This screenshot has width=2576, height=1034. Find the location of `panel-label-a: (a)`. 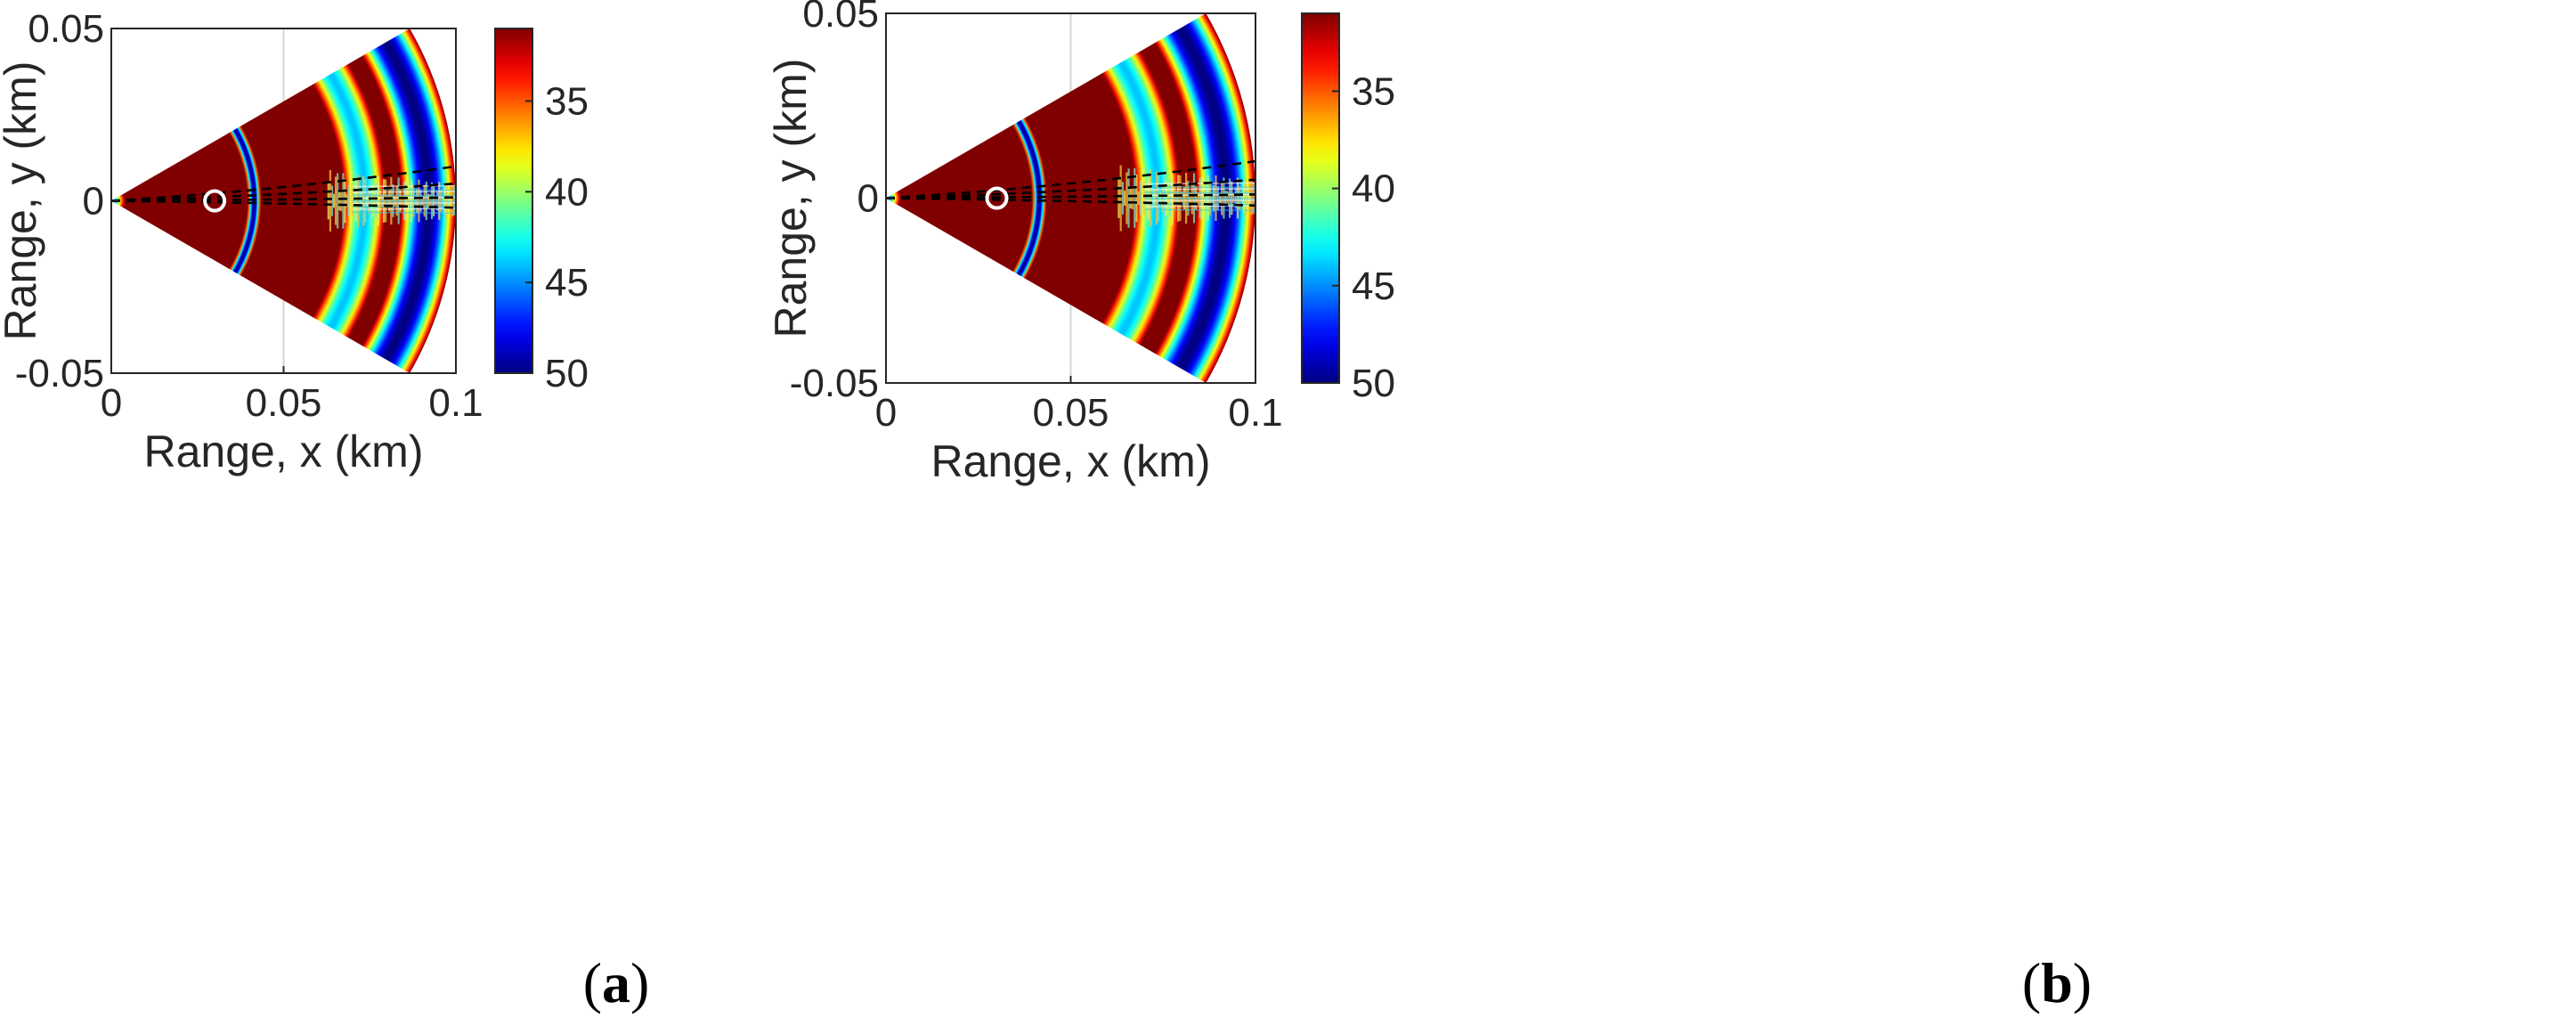

panel-label-a: (a) is located at coordinates (616, 982).